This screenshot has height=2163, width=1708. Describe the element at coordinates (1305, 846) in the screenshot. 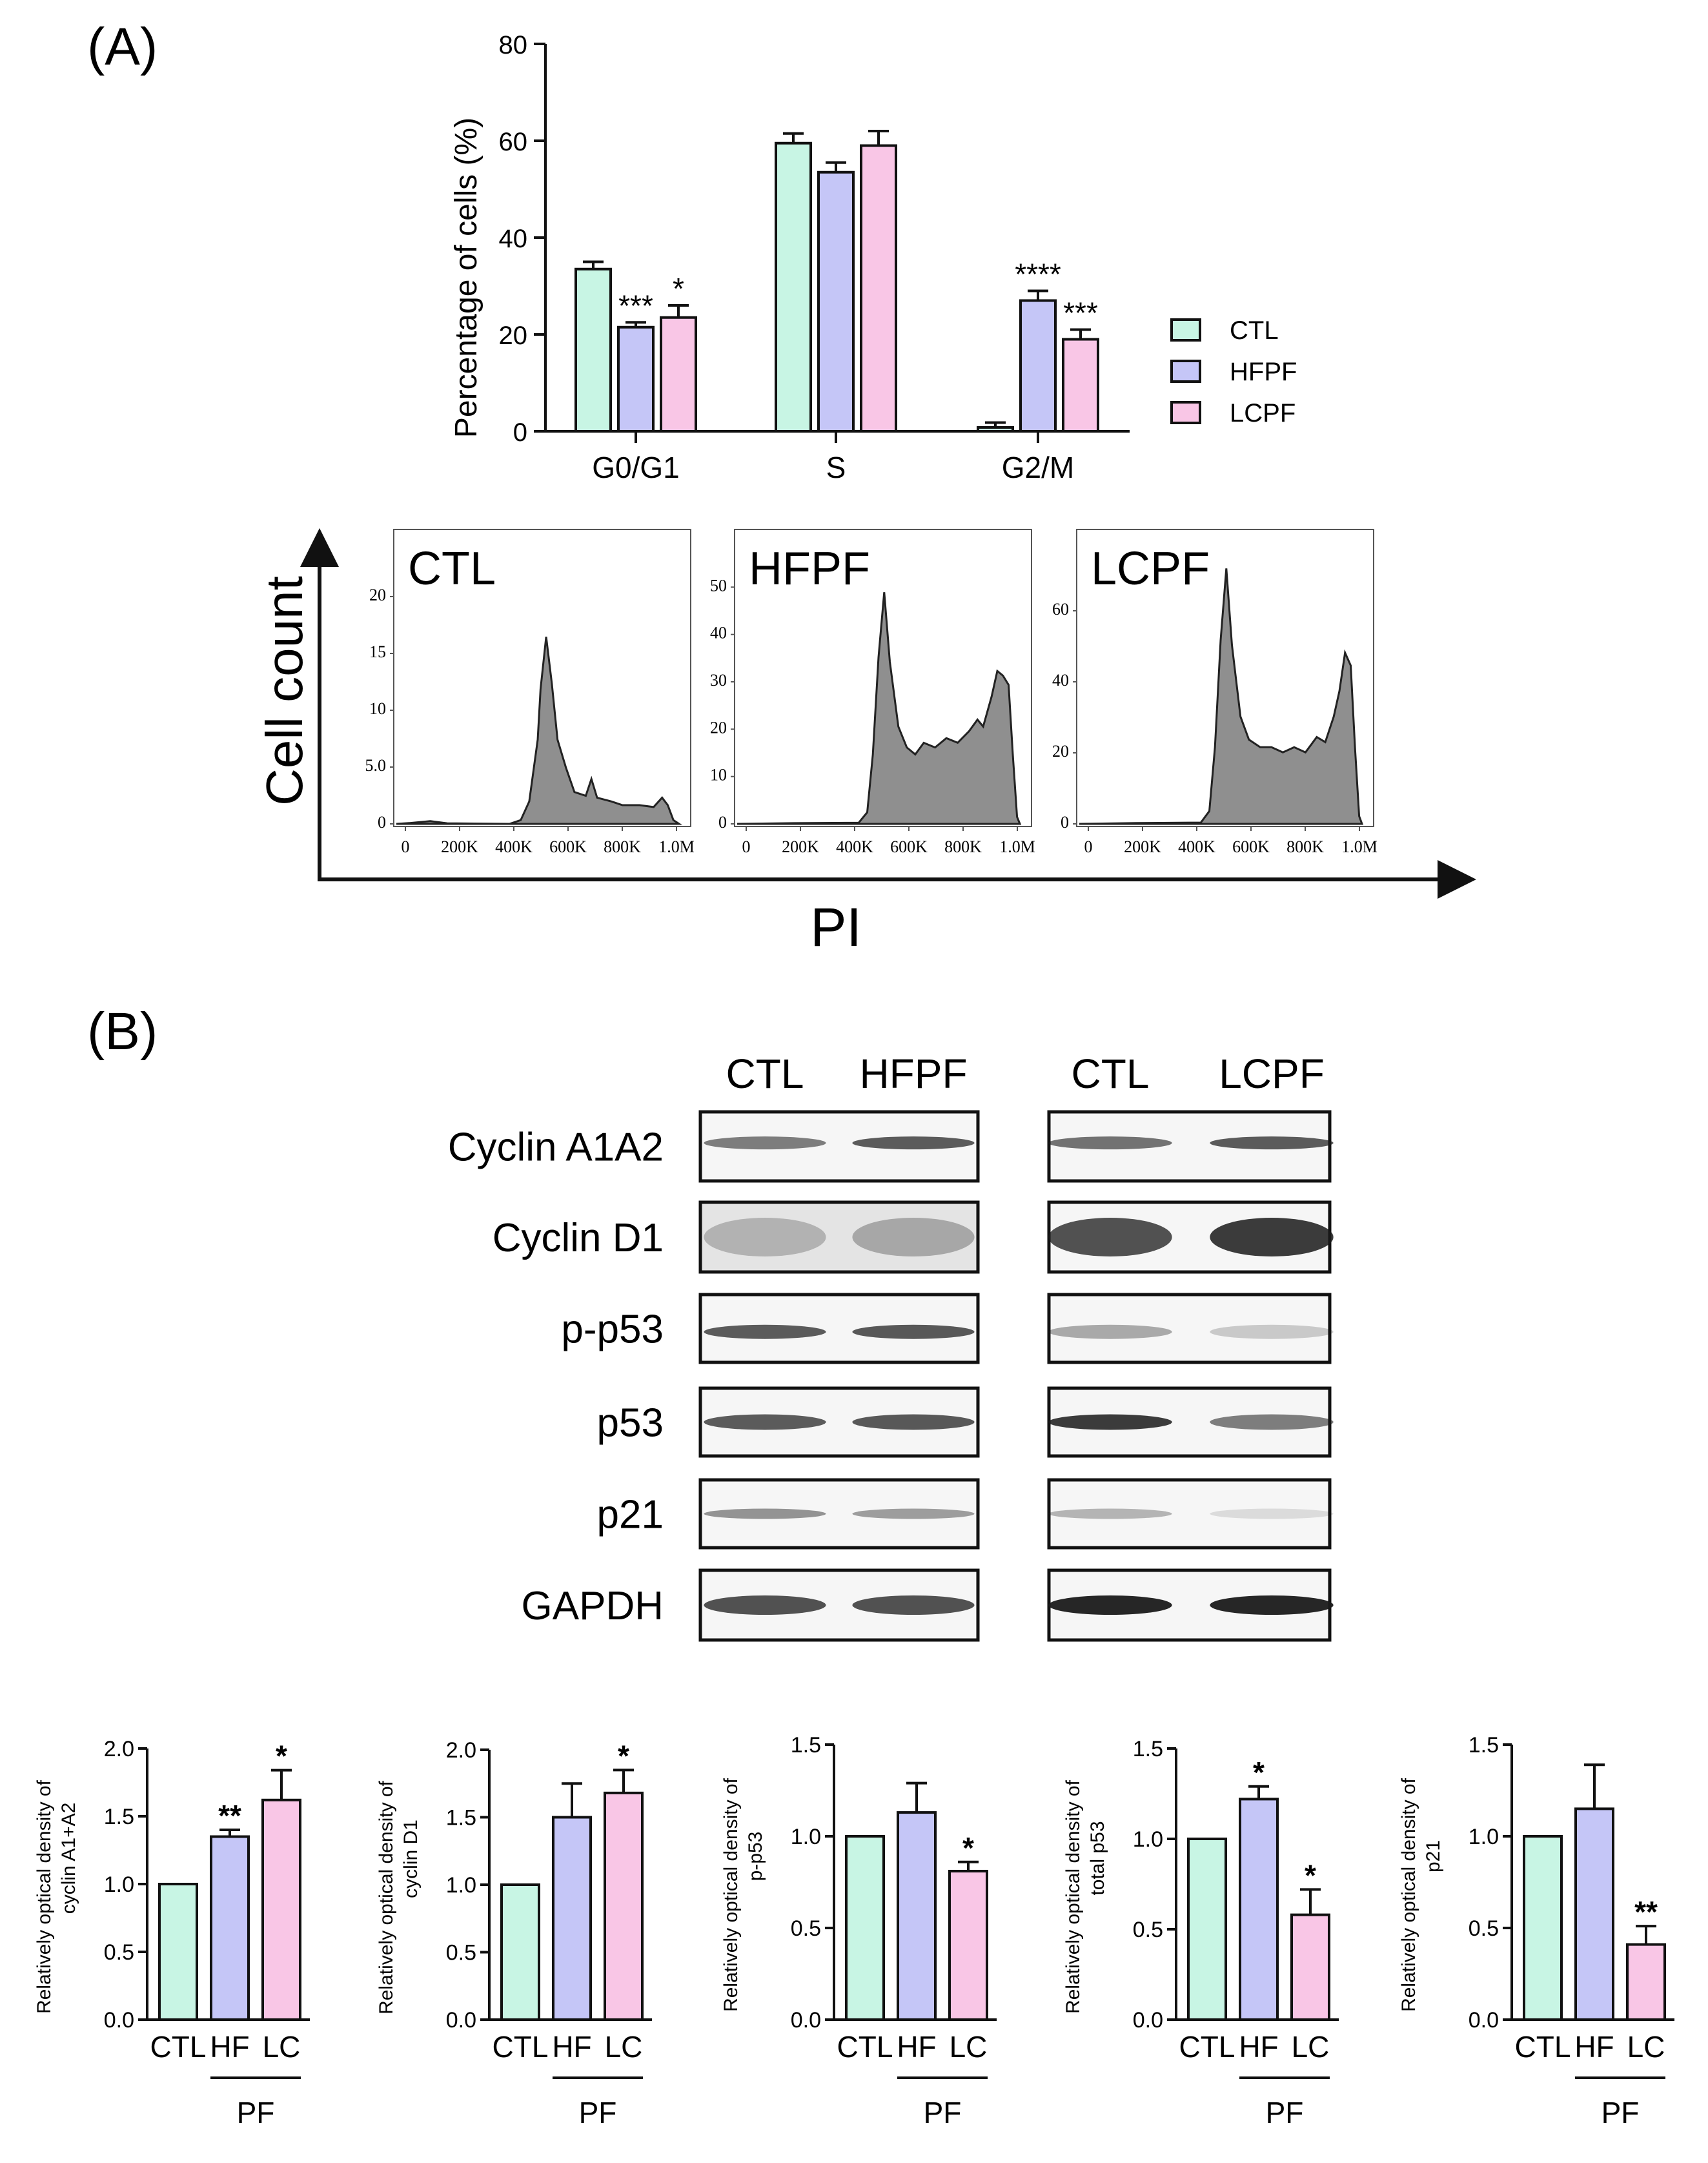

I see `histogram-x-tick-label: 800K` at that location.